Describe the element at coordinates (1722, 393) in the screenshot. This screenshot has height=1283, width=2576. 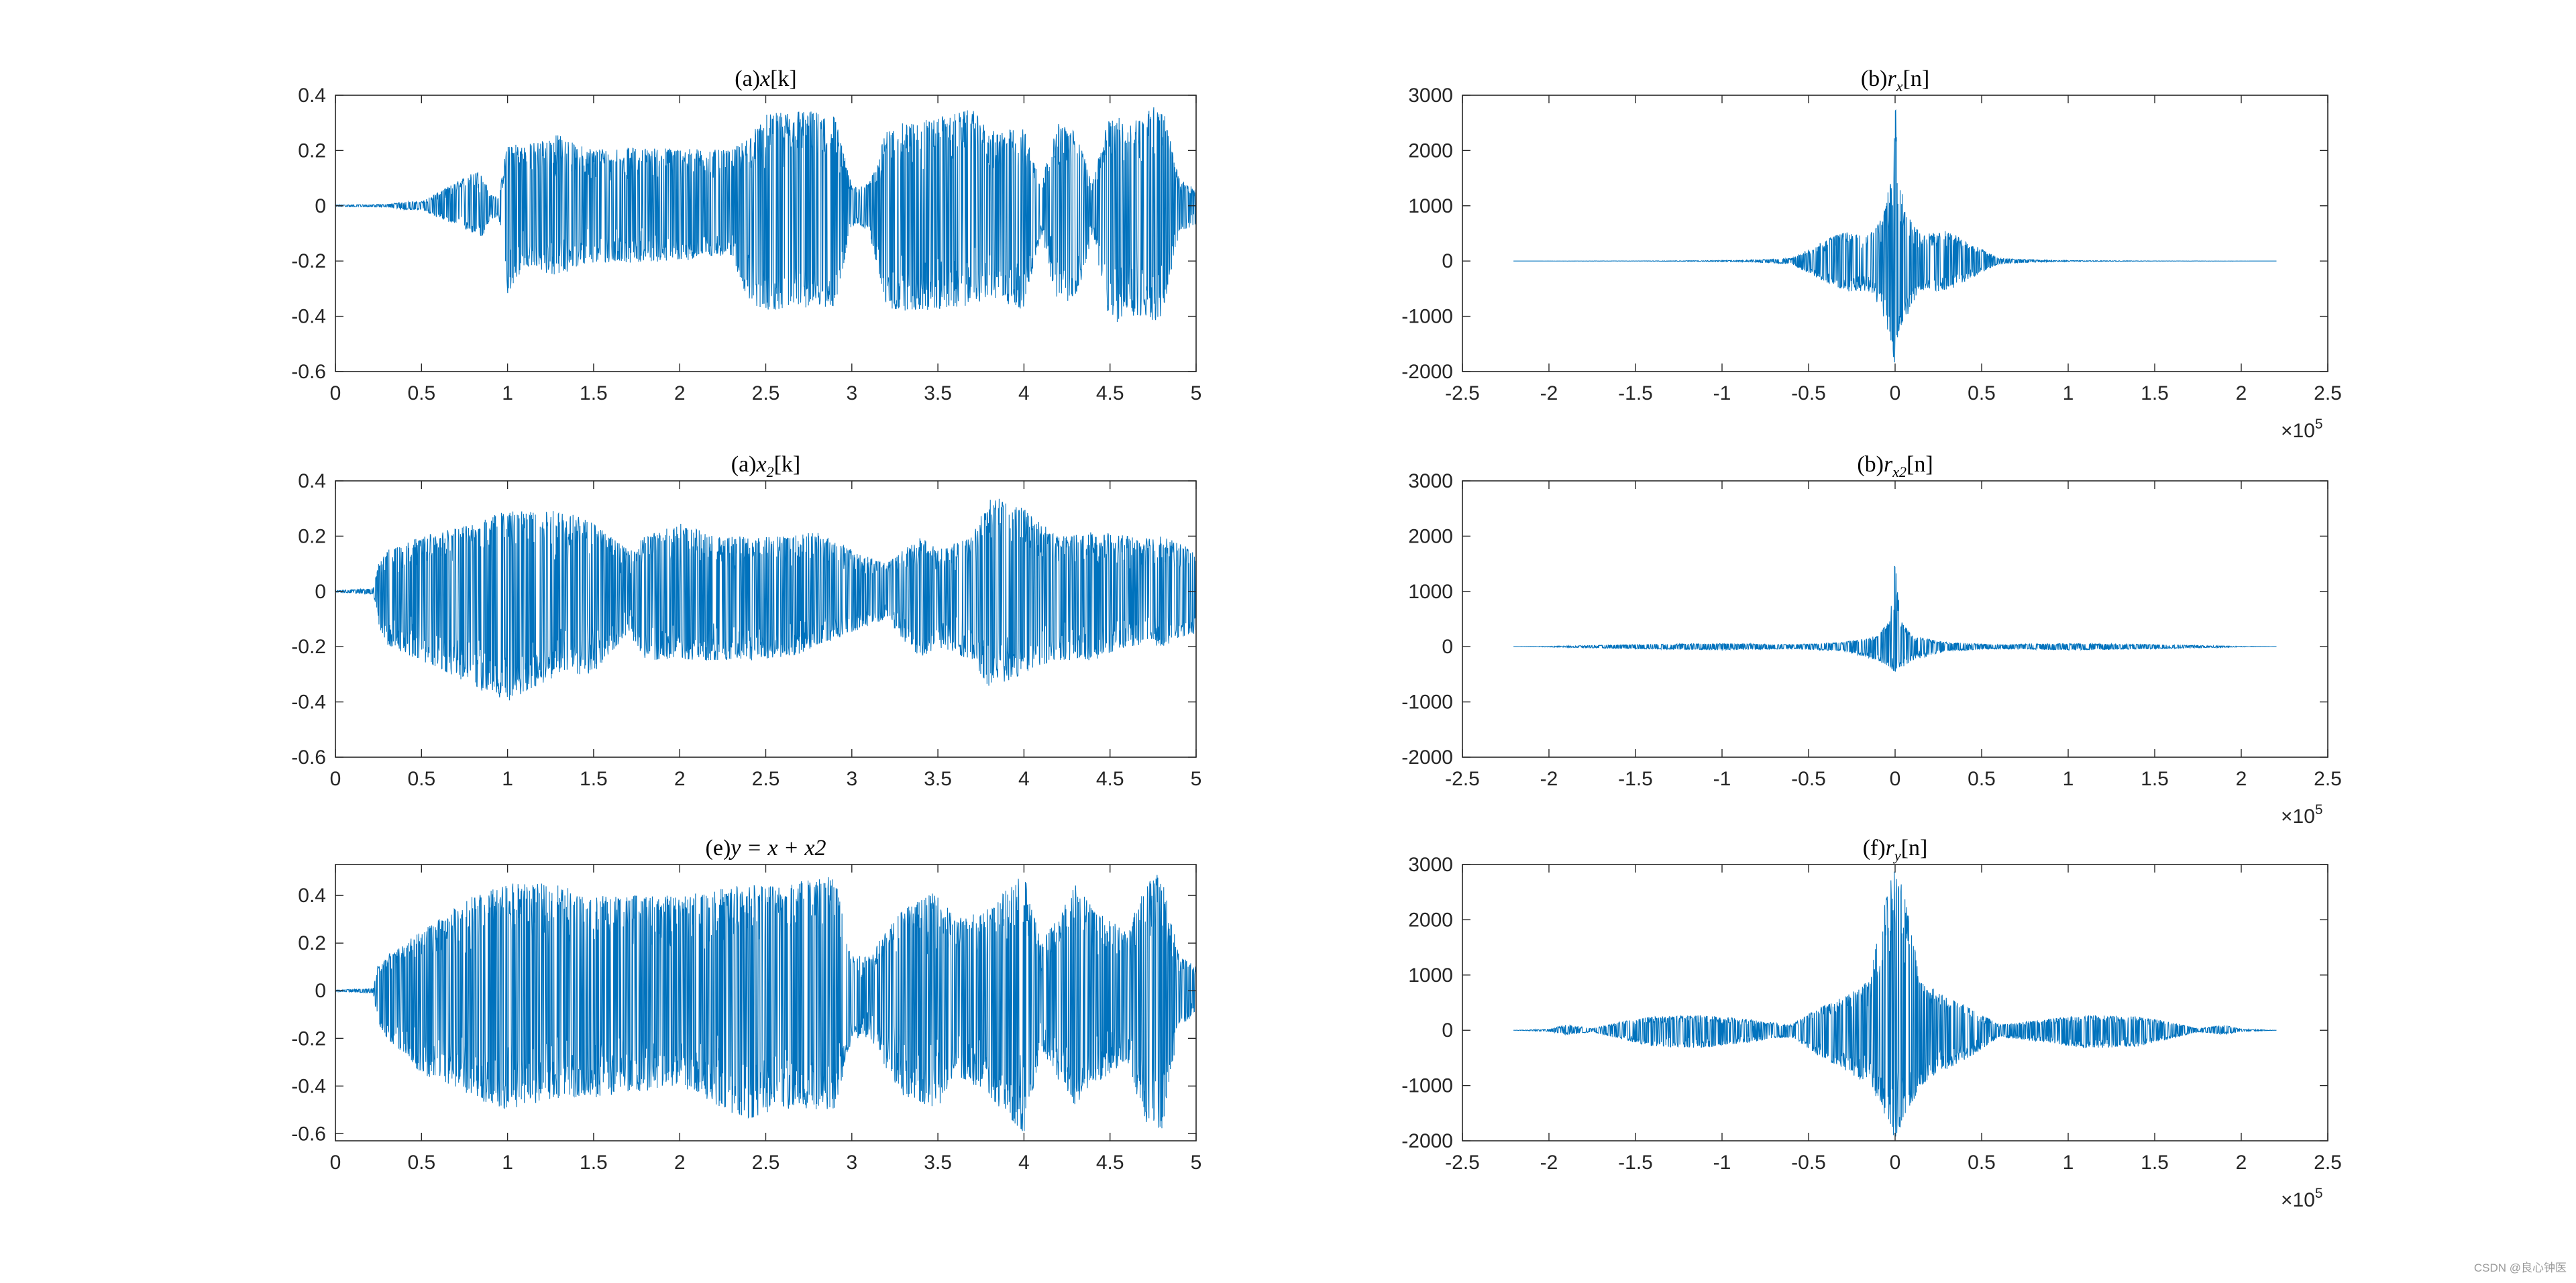
I see `x-tick-label-b-3: -1` at that location.